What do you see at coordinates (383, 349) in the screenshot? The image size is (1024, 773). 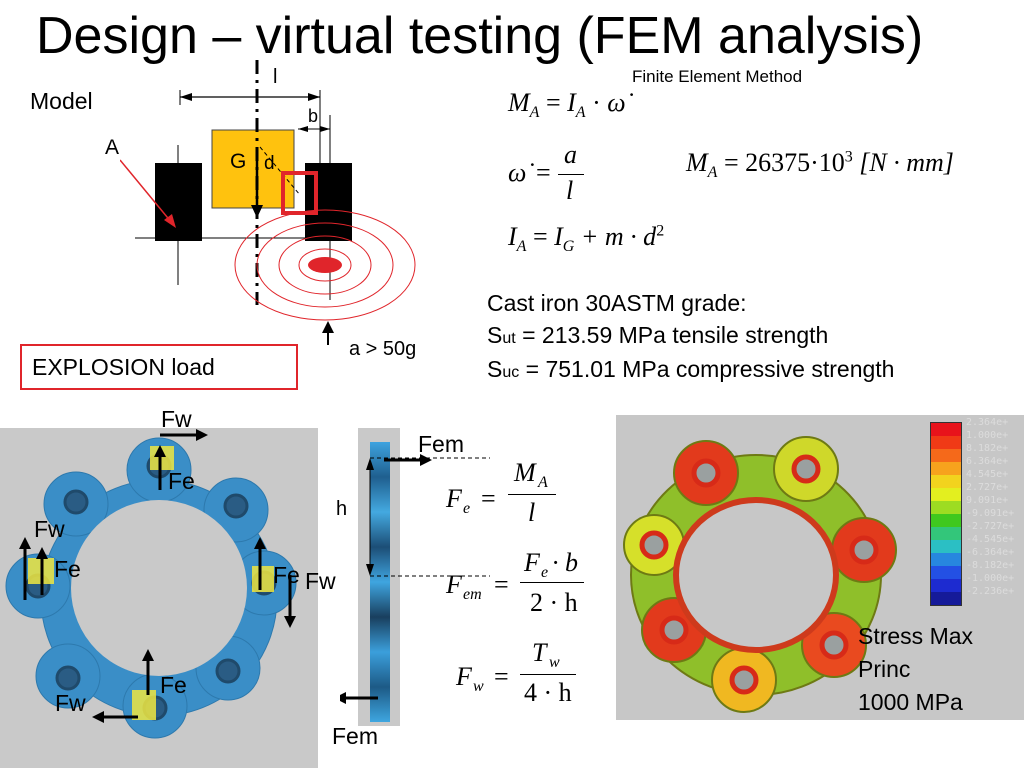 I see `acceleration-label: a > 50g` at bounding box center [383, 349].